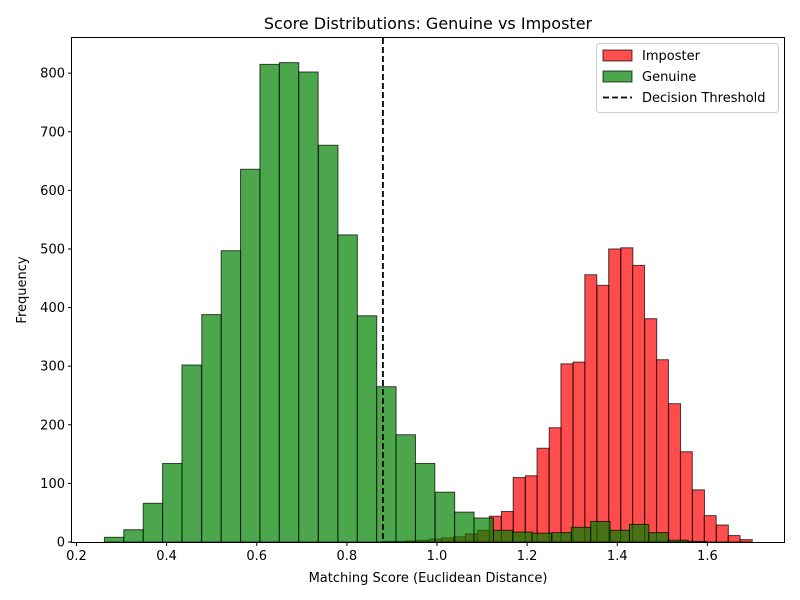 This screenshot has height=600, width=800. Describe the element at coordinates (527, 556) in the screenshot. I see `x-tick-label: 1.2` at that location.